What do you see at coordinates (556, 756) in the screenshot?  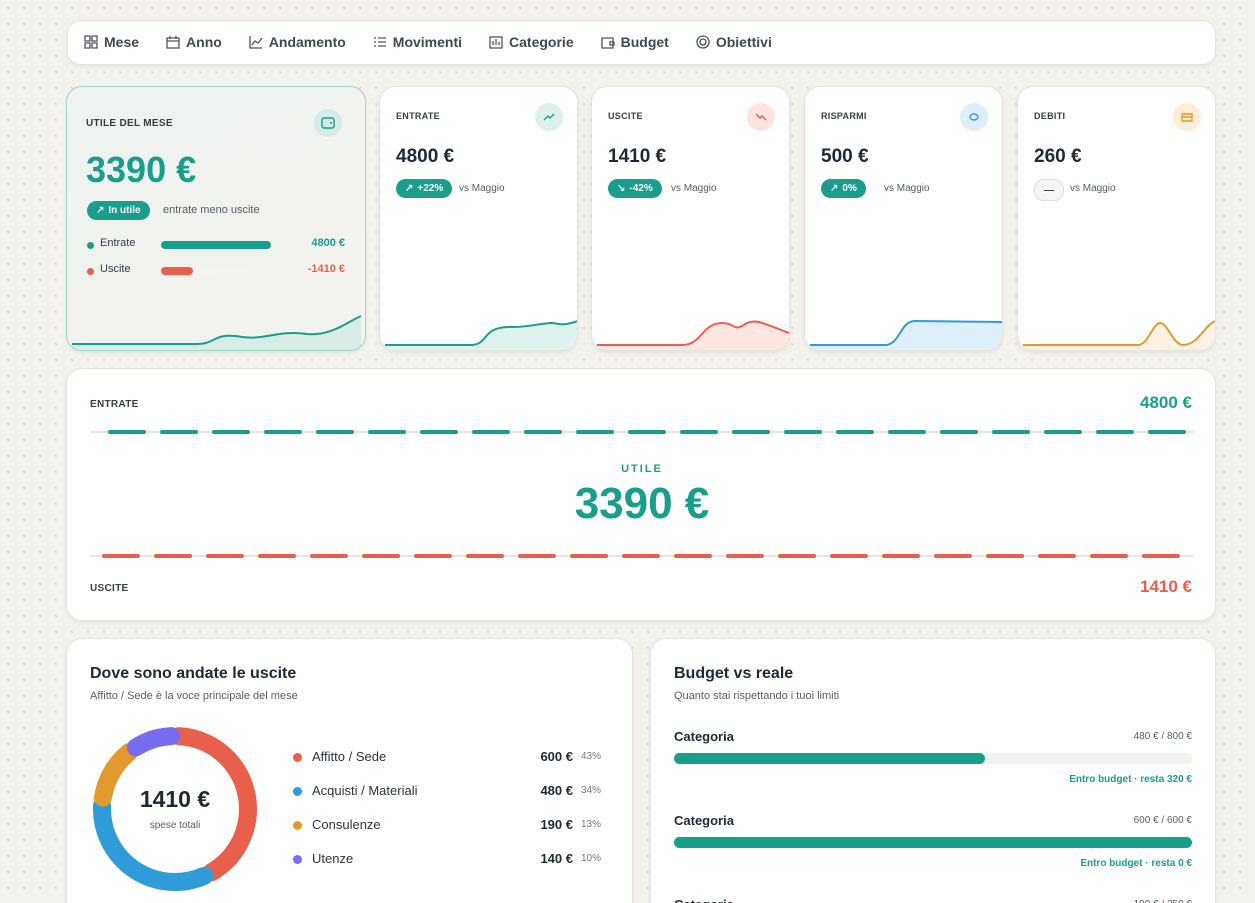 I see `legend-value: 600 €` at bounding box center [556, 756].